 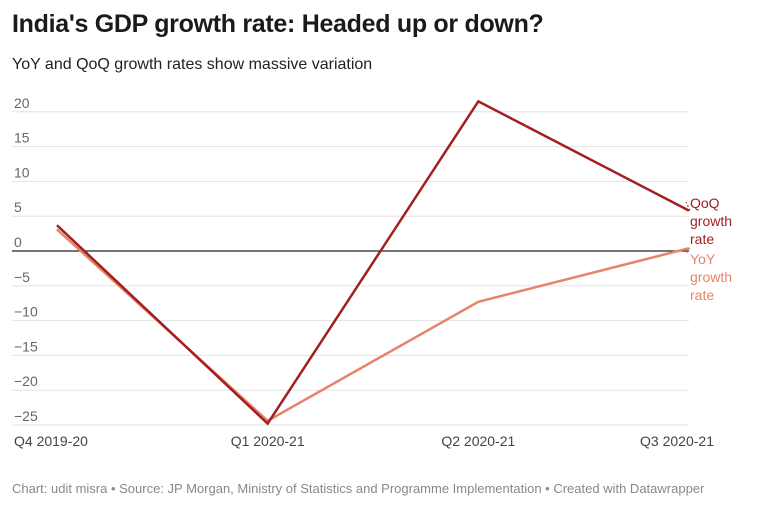 What do you see at coordinates (26, 312) in the screenshot?
I see `y-tick-label: −10` at bounding box center [26, 312].